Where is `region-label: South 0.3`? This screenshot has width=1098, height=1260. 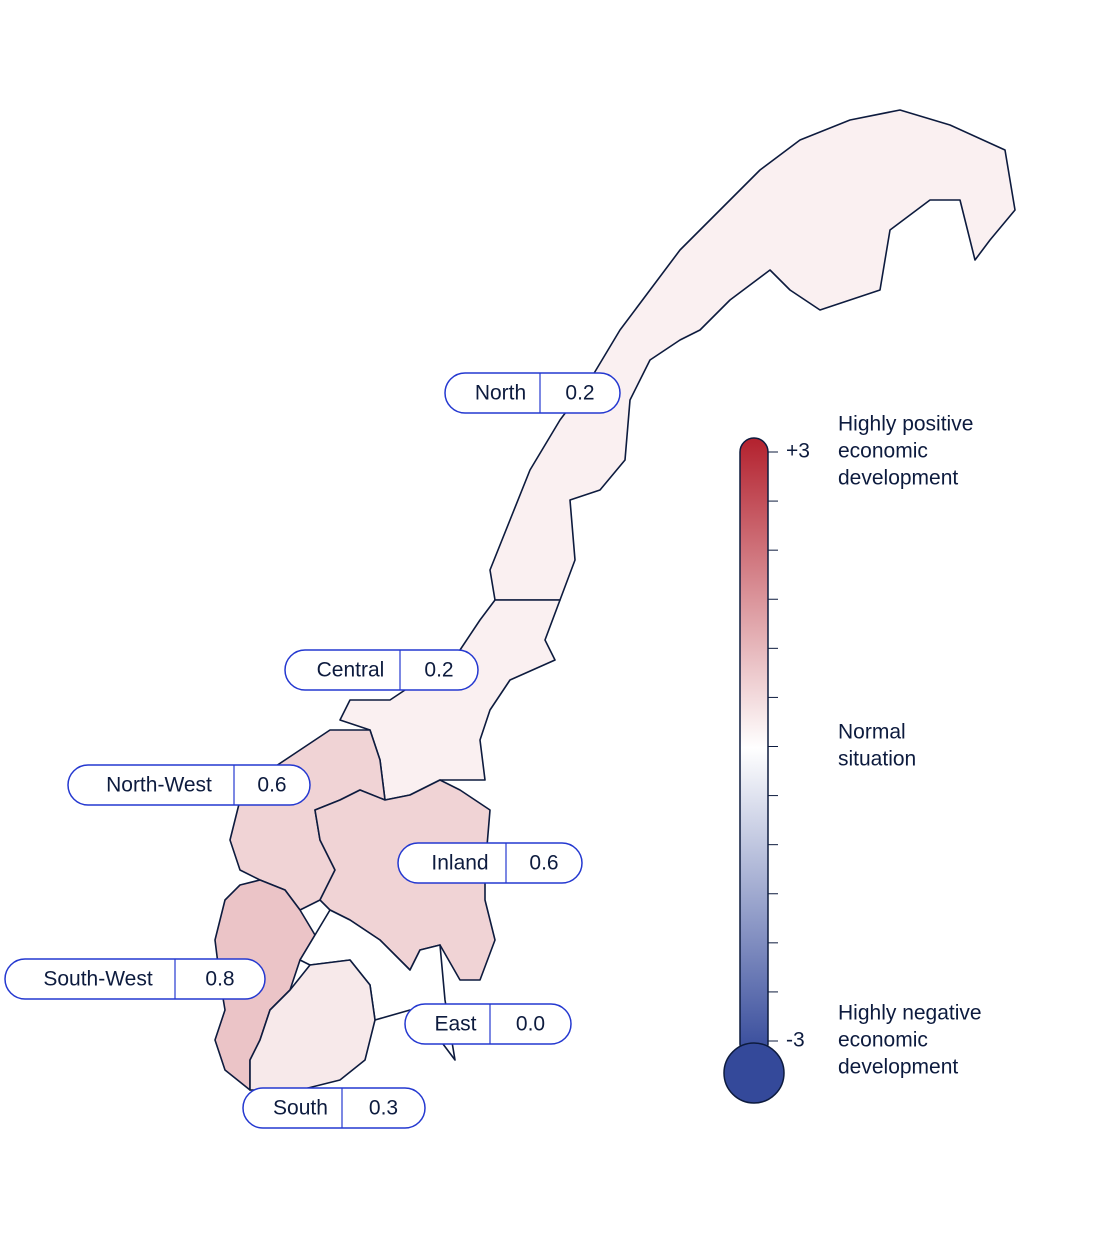 region-label: South 0.3 is located at coordinates (334, 1108).